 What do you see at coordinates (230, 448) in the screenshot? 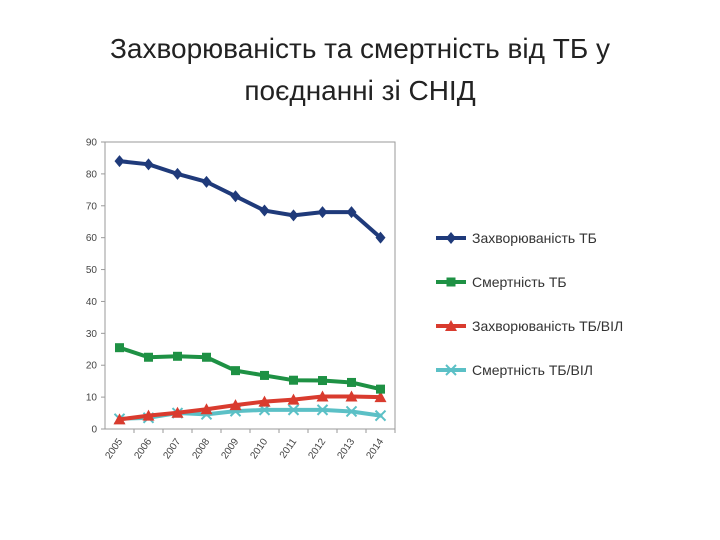
I see `x-tick-label: 2009` at bounding box center [230, 448].